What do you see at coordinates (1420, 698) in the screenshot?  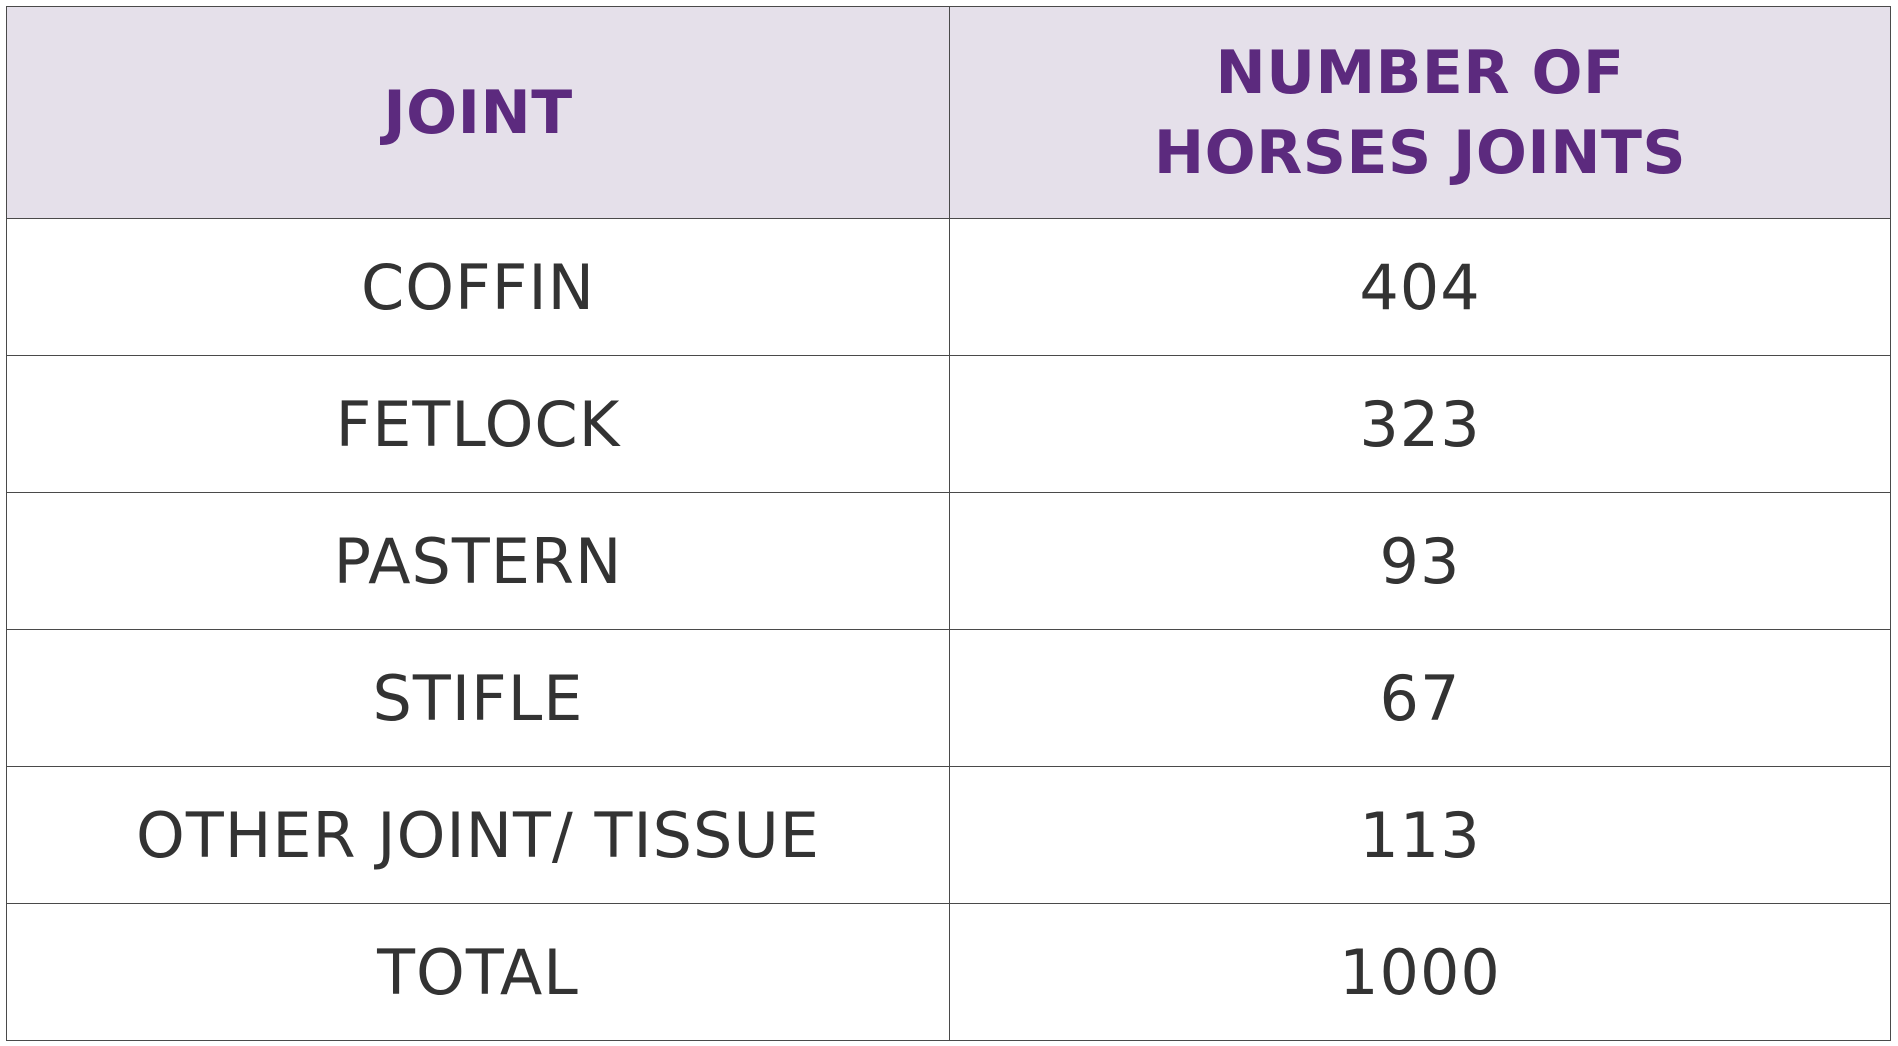 I see `count-cell: 67` at bounding box center [1420, 698].